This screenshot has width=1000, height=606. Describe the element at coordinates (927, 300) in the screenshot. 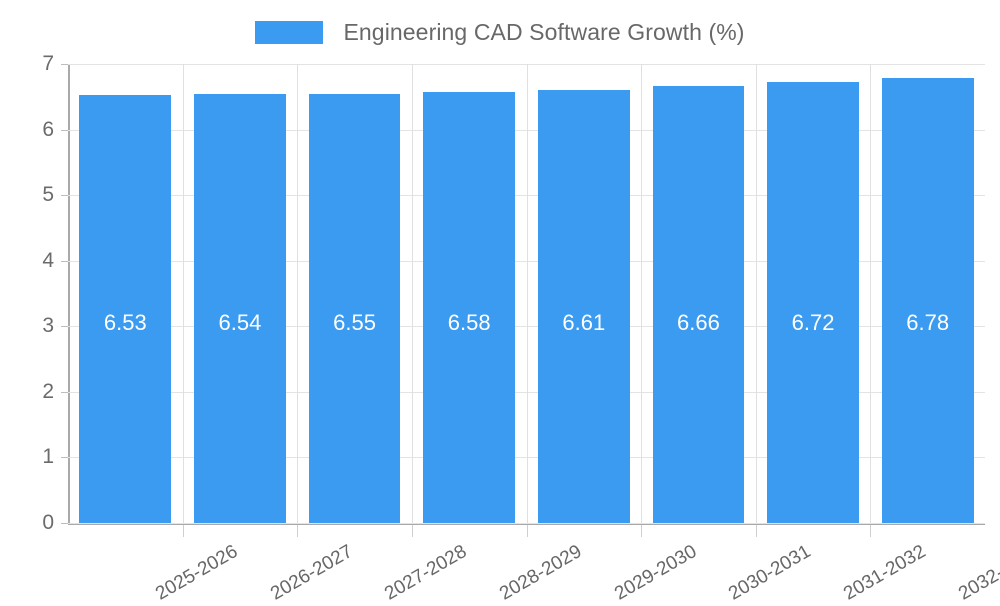

I see `bar: 6.78` at that location.